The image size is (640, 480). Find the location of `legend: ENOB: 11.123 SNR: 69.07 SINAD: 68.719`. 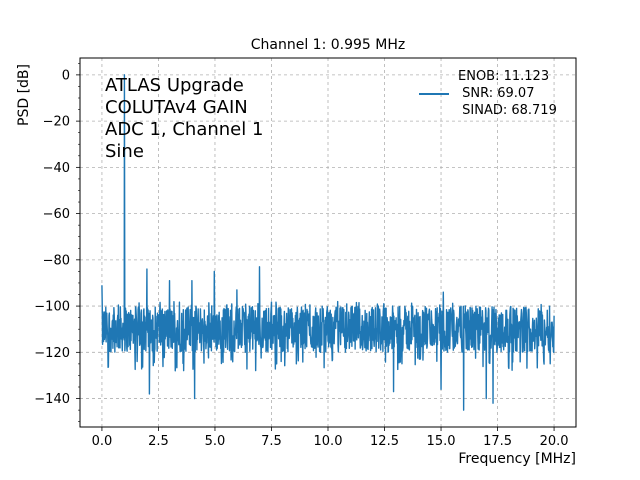

legend: ENOB: 11.123 SNR: 69.07 SINAD: 68.719 is located at coordinates (488, 93).